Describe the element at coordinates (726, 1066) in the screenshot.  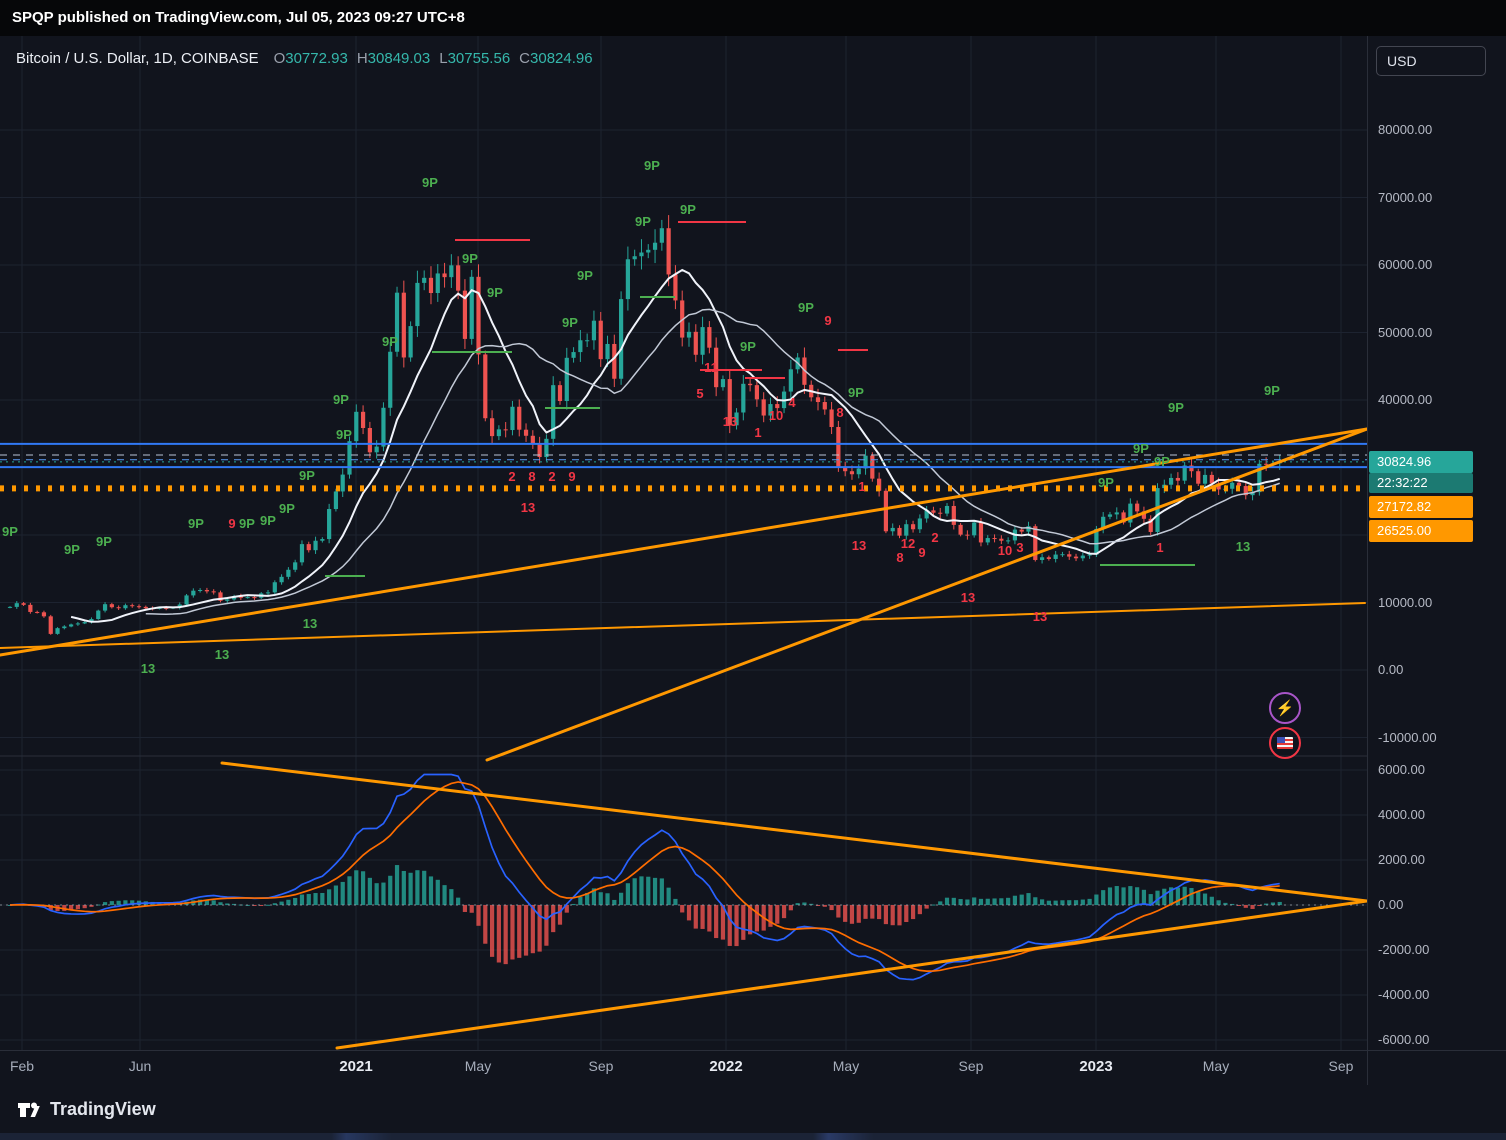
I see `time-label-year: 2022` at that location.